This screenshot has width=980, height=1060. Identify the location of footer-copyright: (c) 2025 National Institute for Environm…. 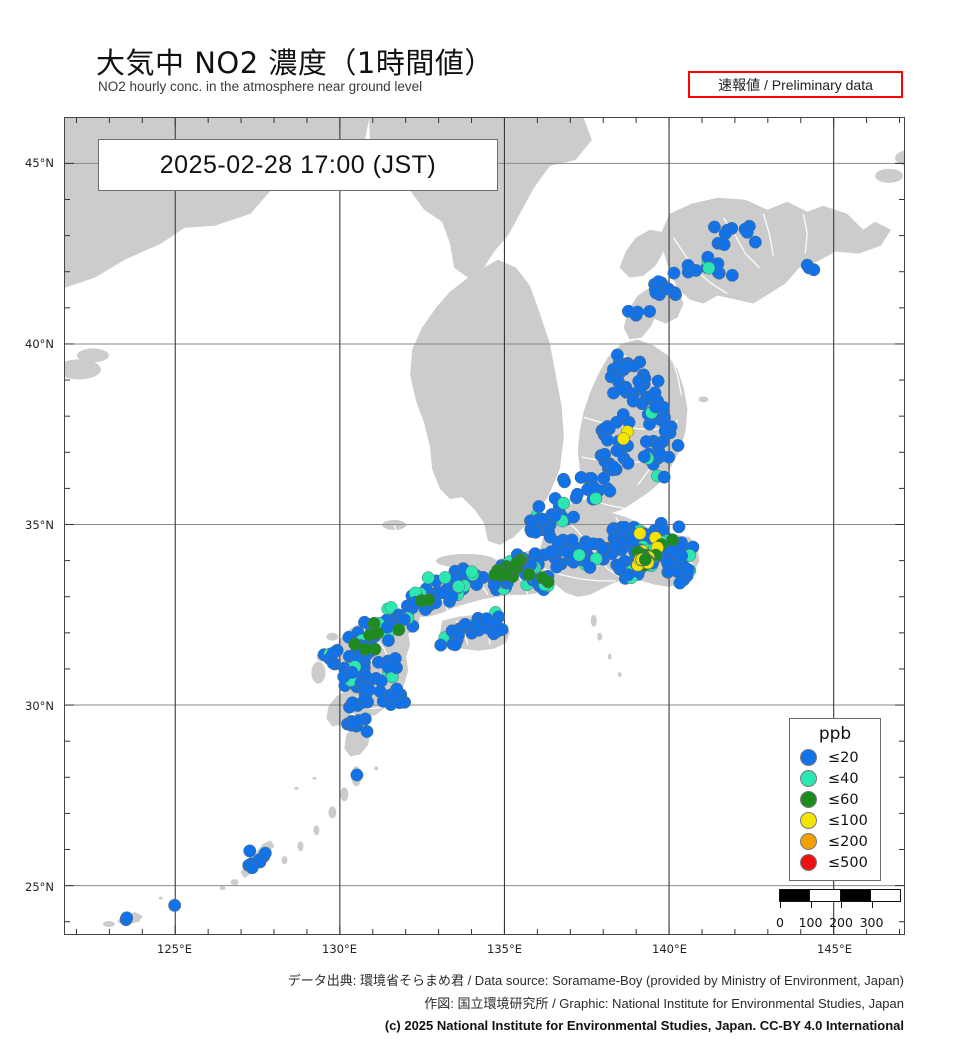
(644, 1025).